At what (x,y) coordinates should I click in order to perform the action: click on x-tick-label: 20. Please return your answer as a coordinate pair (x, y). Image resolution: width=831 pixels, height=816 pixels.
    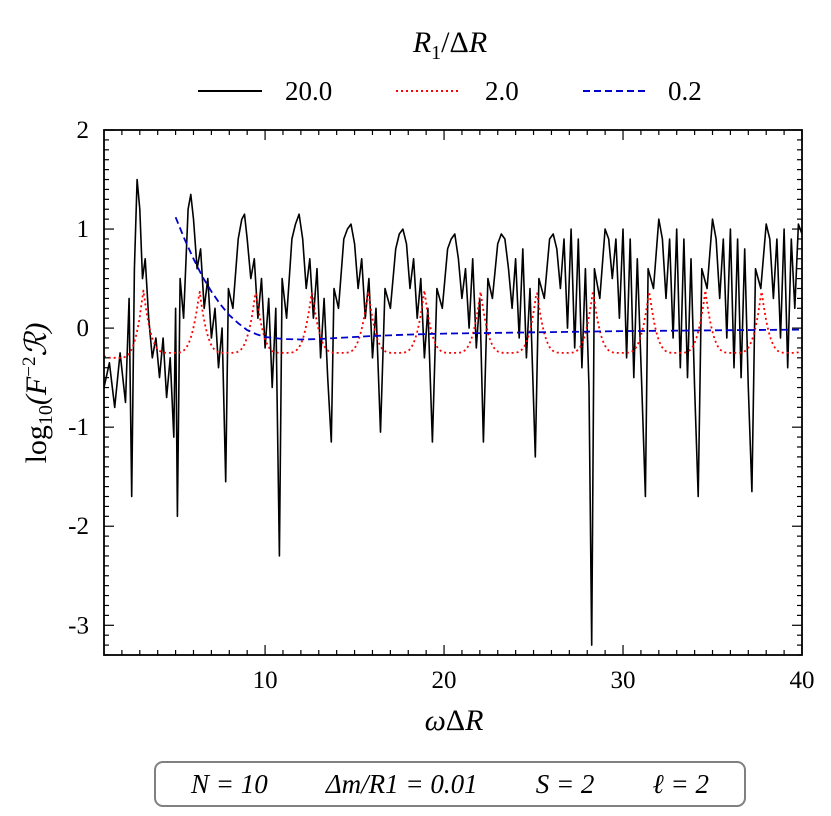
    Looking at the image, I should click on (444, 680).